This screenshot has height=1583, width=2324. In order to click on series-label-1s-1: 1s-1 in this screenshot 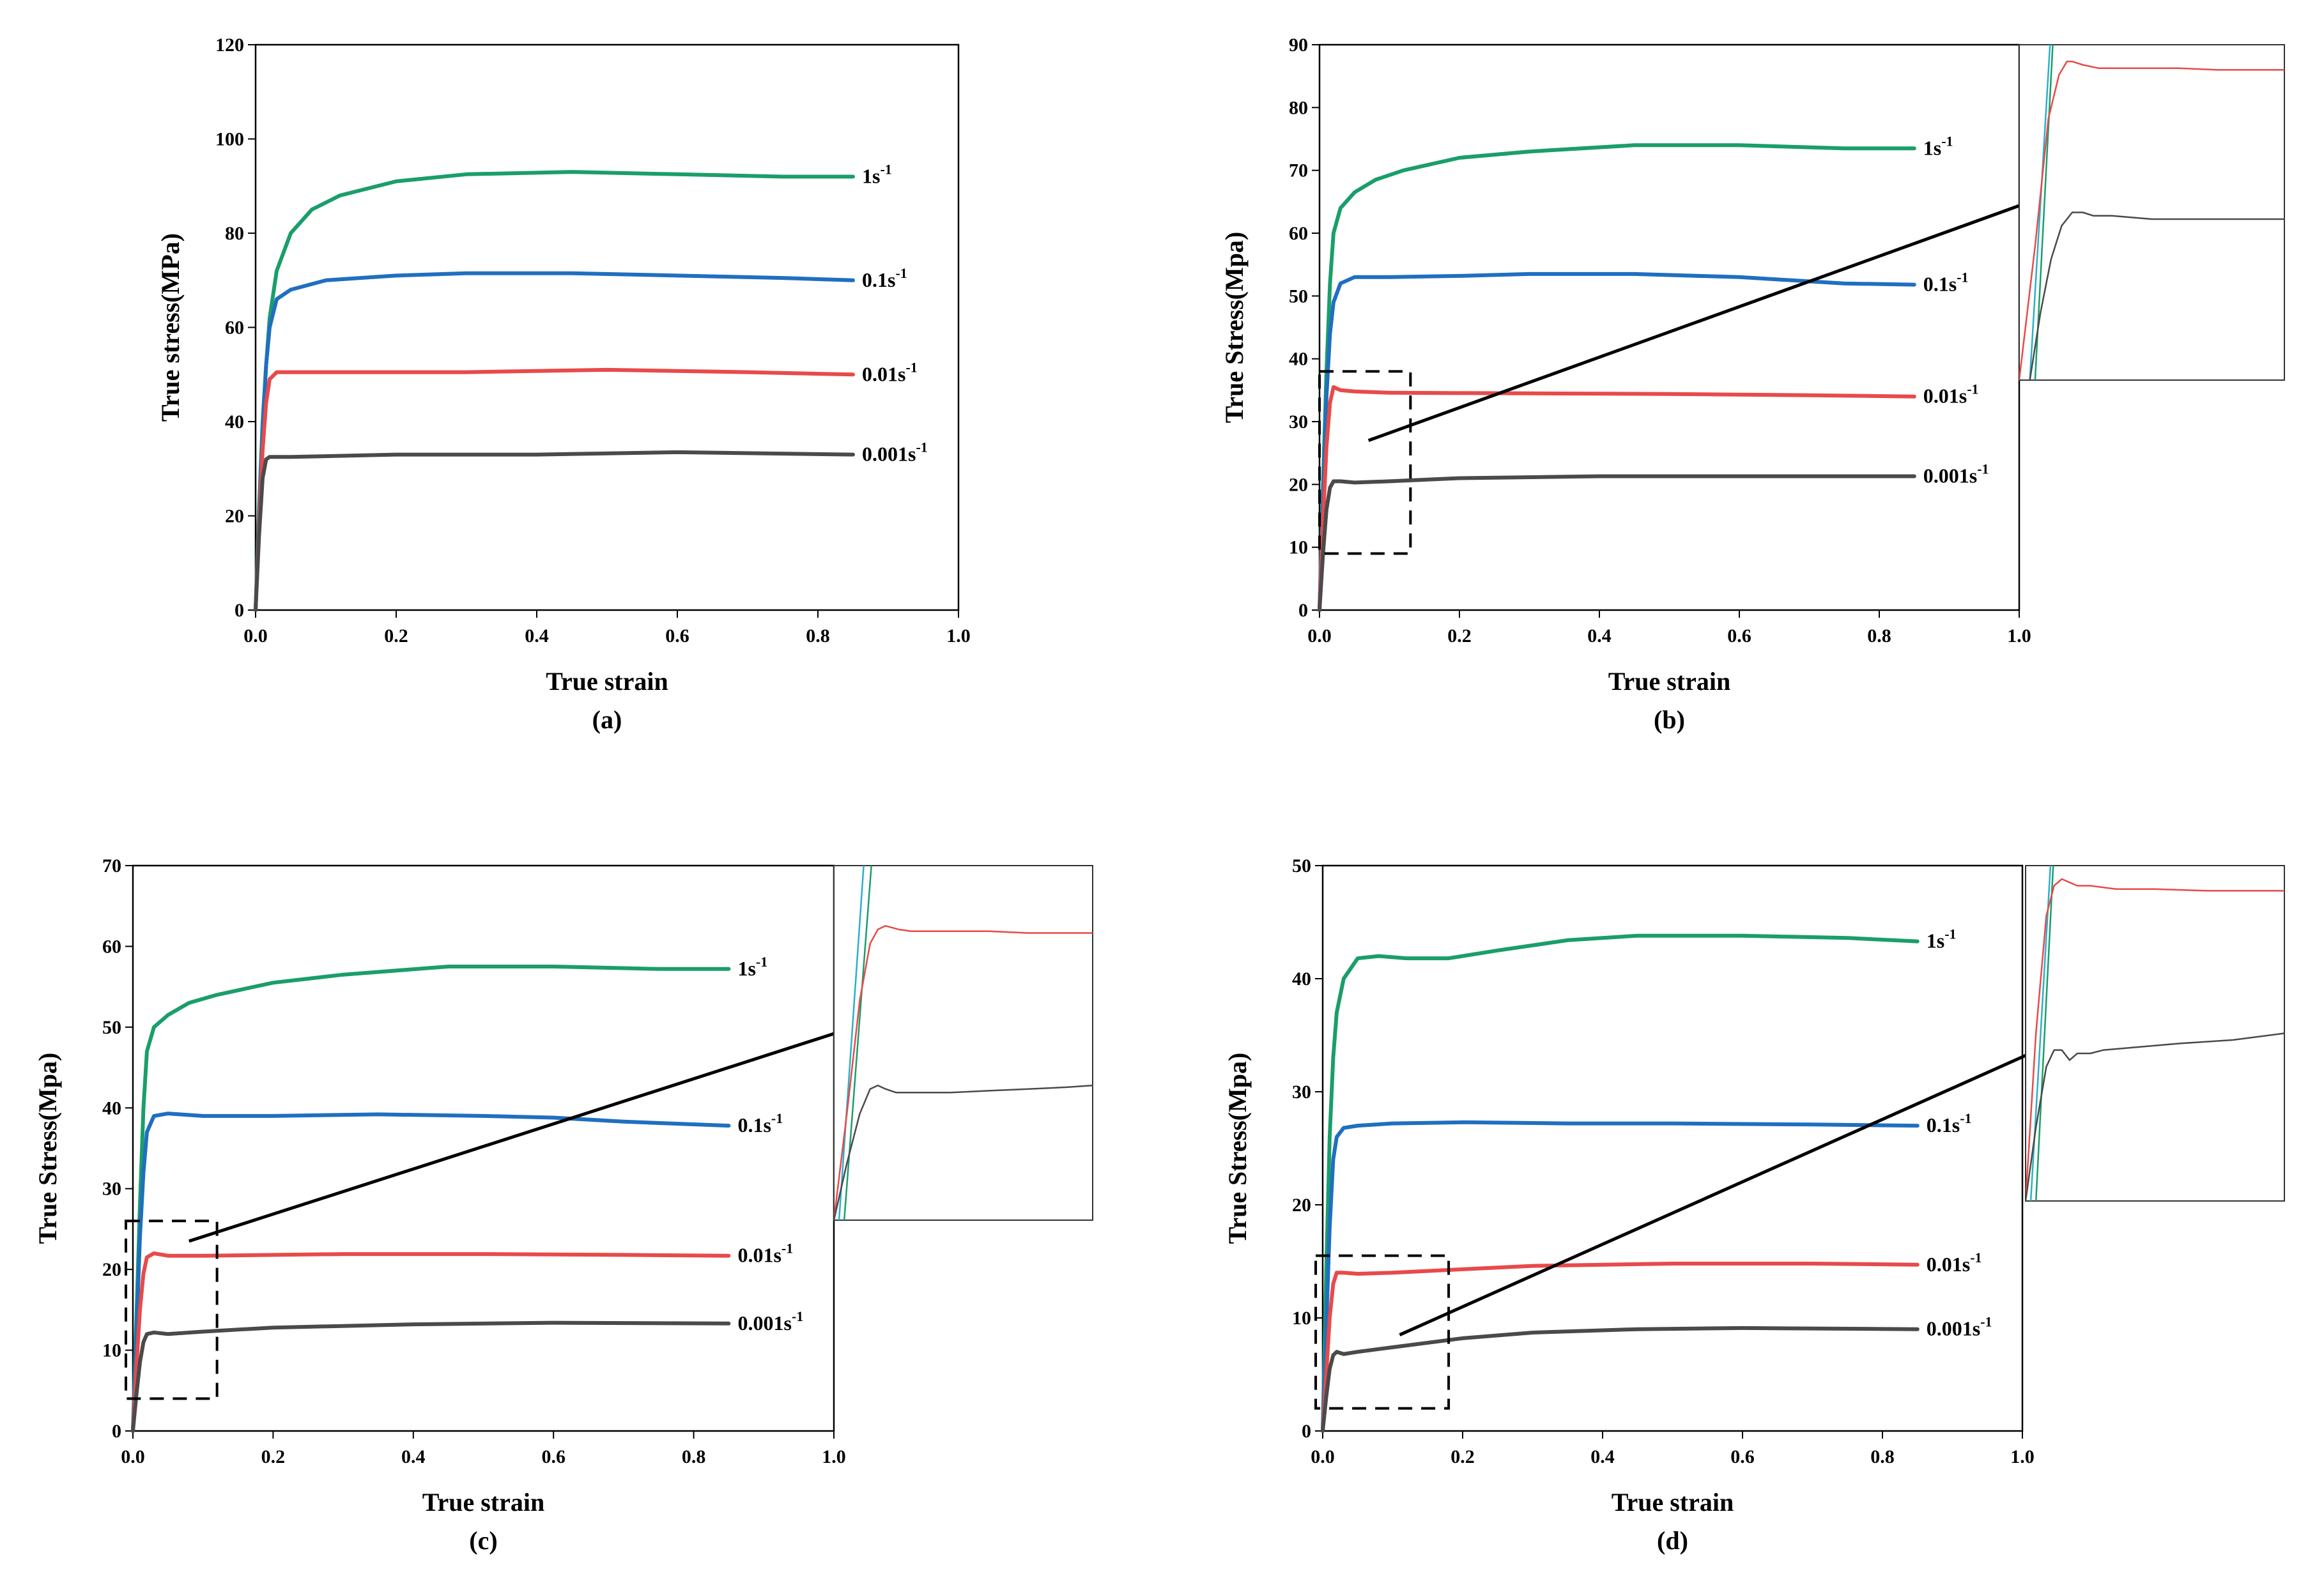, I will do `click(1942, 939)`.